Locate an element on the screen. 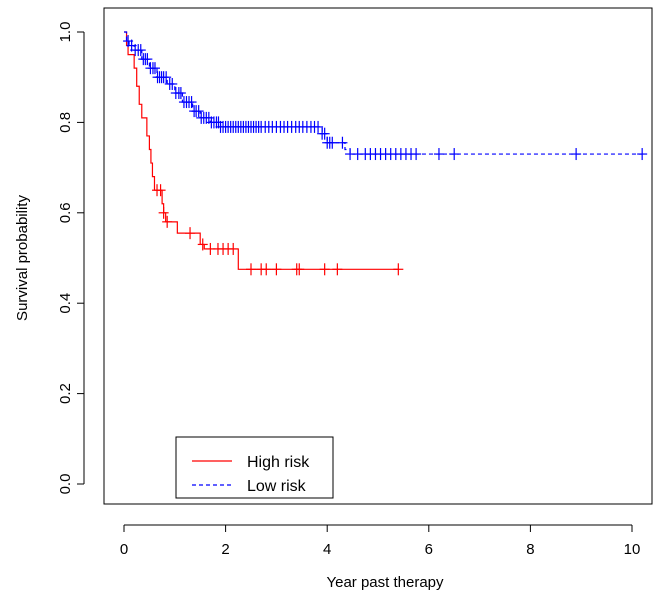  x-tick-label: 8 is located at coordinates (530, 549).